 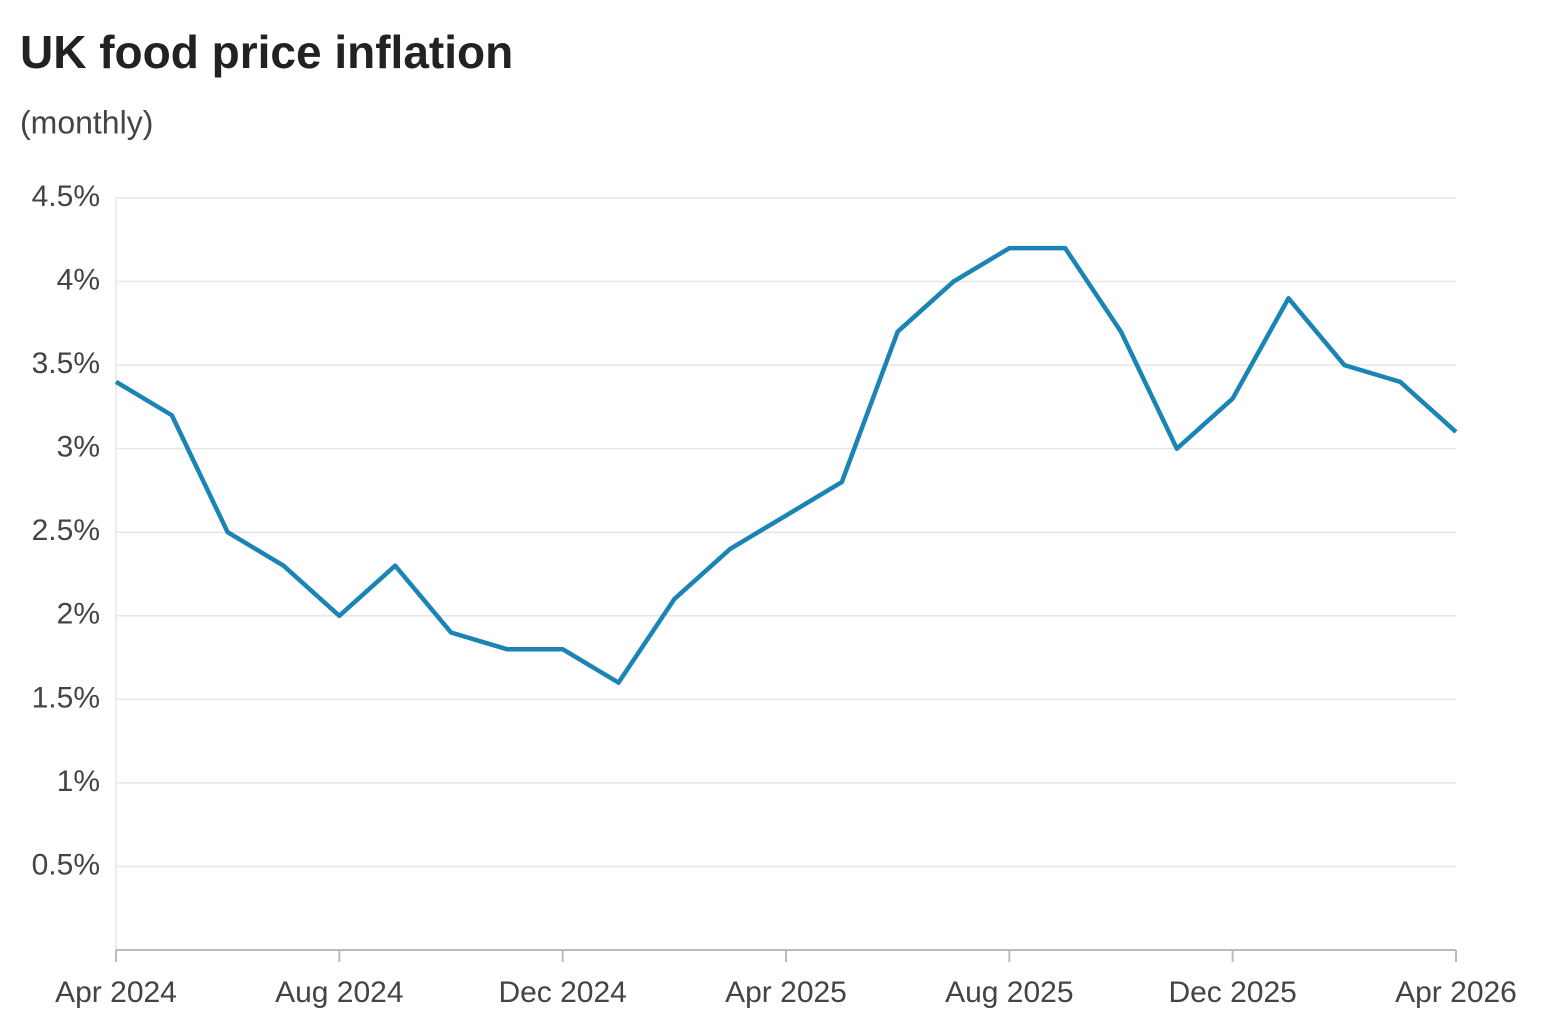 I want to click on x-tick-label: Aug 2024, so click(x=339, y=992).